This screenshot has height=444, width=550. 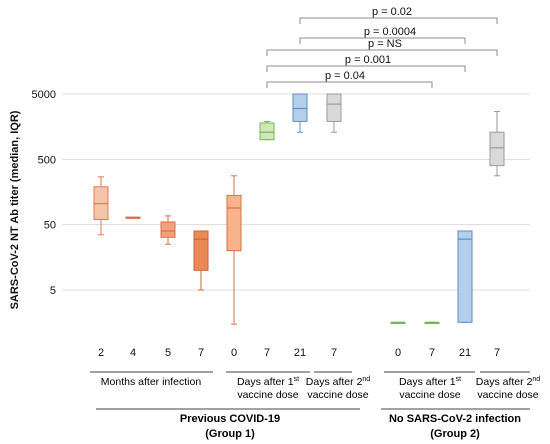 I want to click on x-tick-label: 4, so click(x=133, y=353).